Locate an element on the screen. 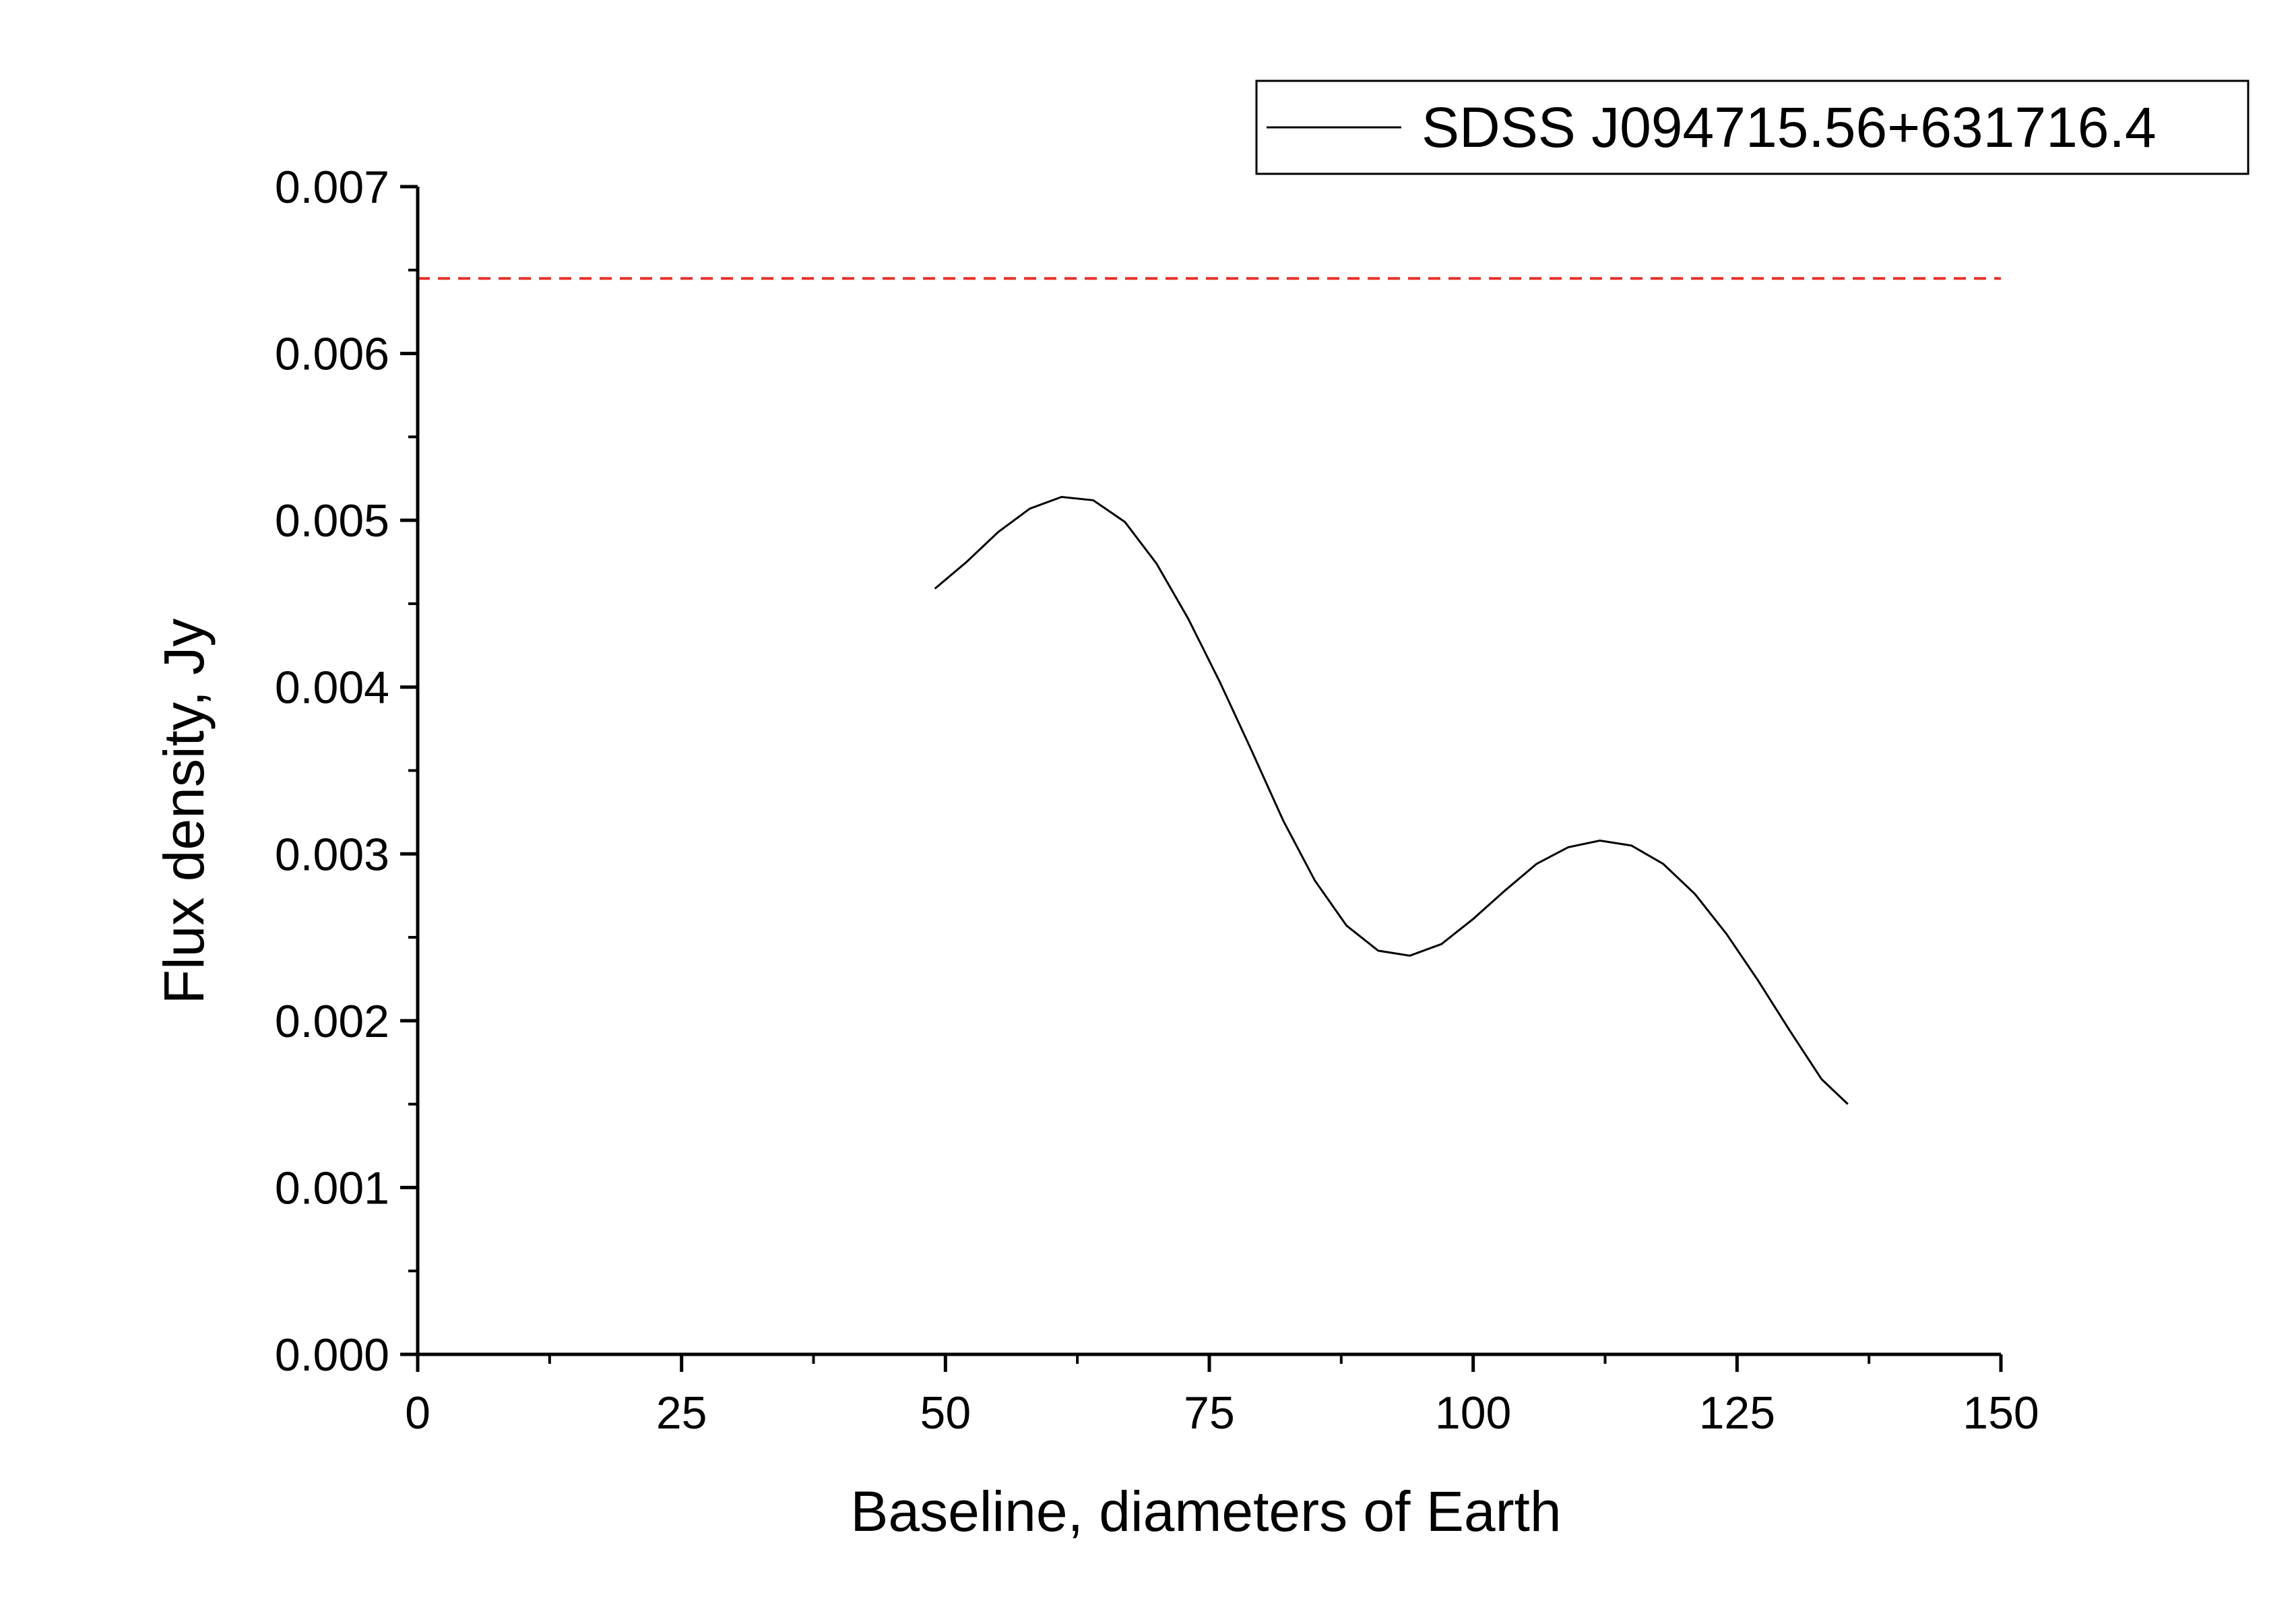 The height and width of the screenshot is (1603, 2296). x-tick-label: 150 is located at coordinates (2001, 1413).